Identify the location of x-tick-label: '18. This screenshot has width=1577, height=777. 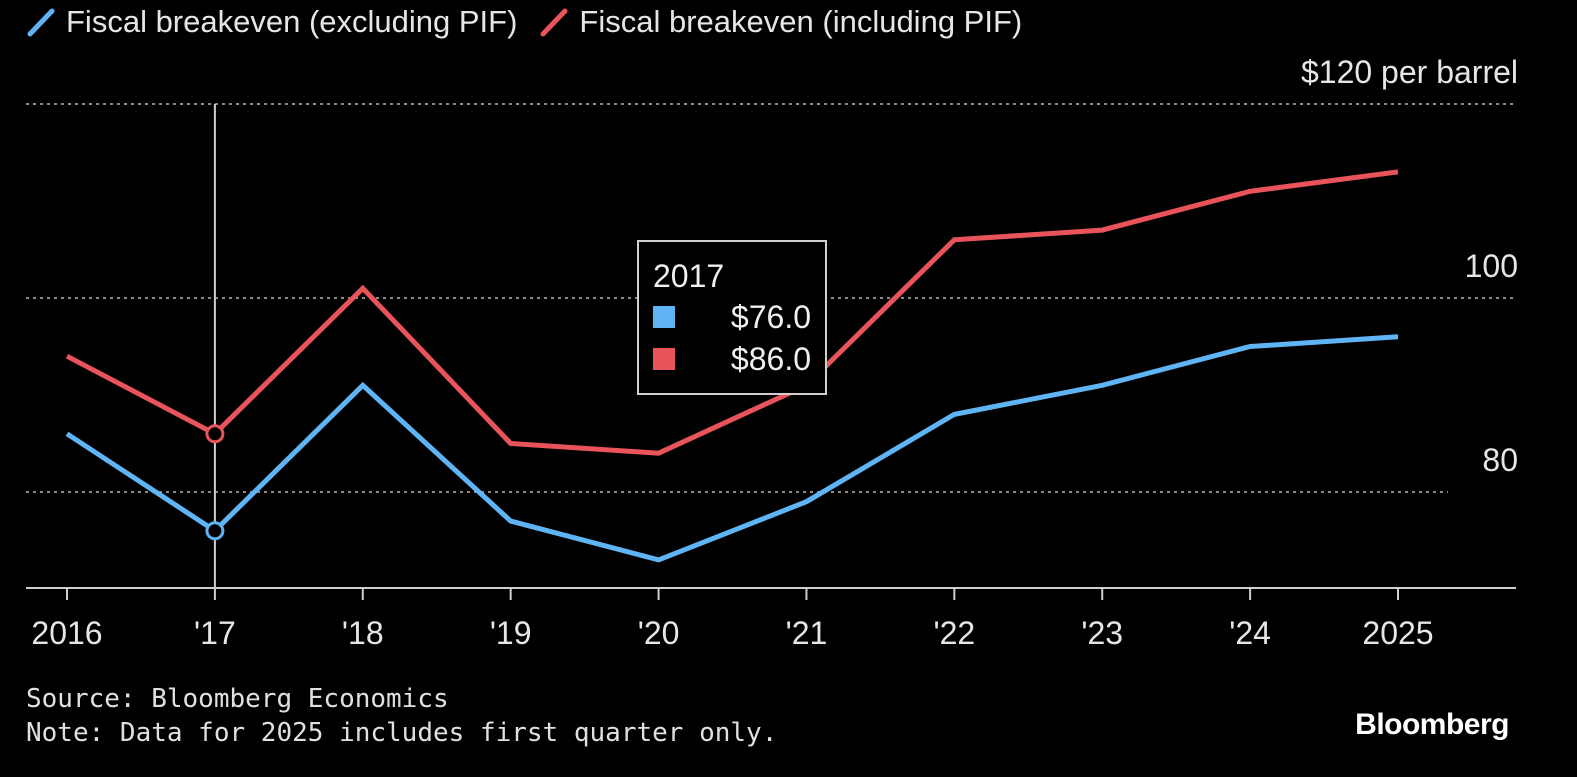
(363, 633).